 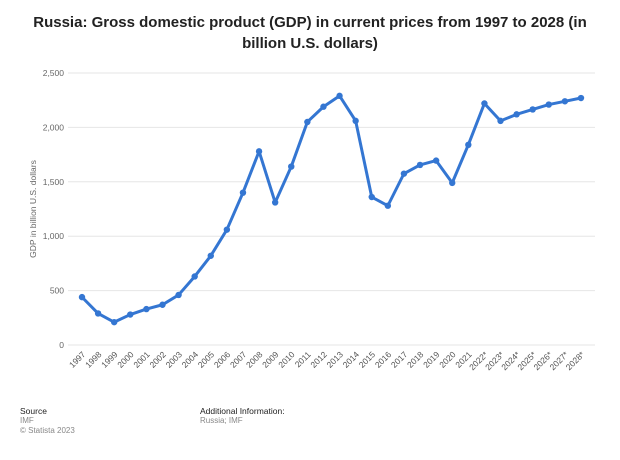 I want to click on additional-info-line: Russia; IMF, so click(x=221, y=420).